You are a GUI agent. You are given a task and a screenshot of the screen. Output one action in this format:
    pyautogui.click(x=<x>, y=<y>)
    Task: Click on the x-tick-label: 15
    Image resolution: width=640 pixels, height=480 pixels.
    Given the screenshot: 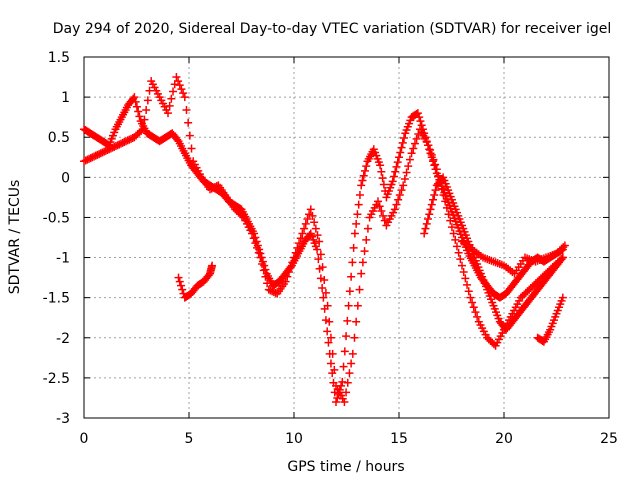 What is the action you would take?
    pyautogui.click(x=399, y=439)
    